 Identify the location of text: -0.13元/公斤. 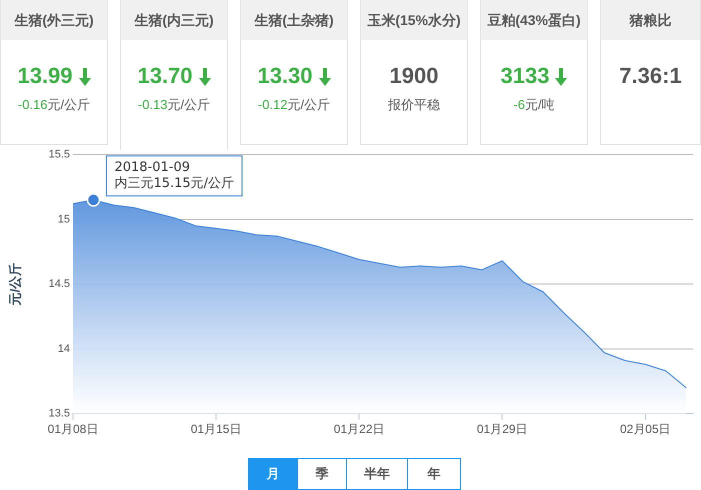
(174, 104).